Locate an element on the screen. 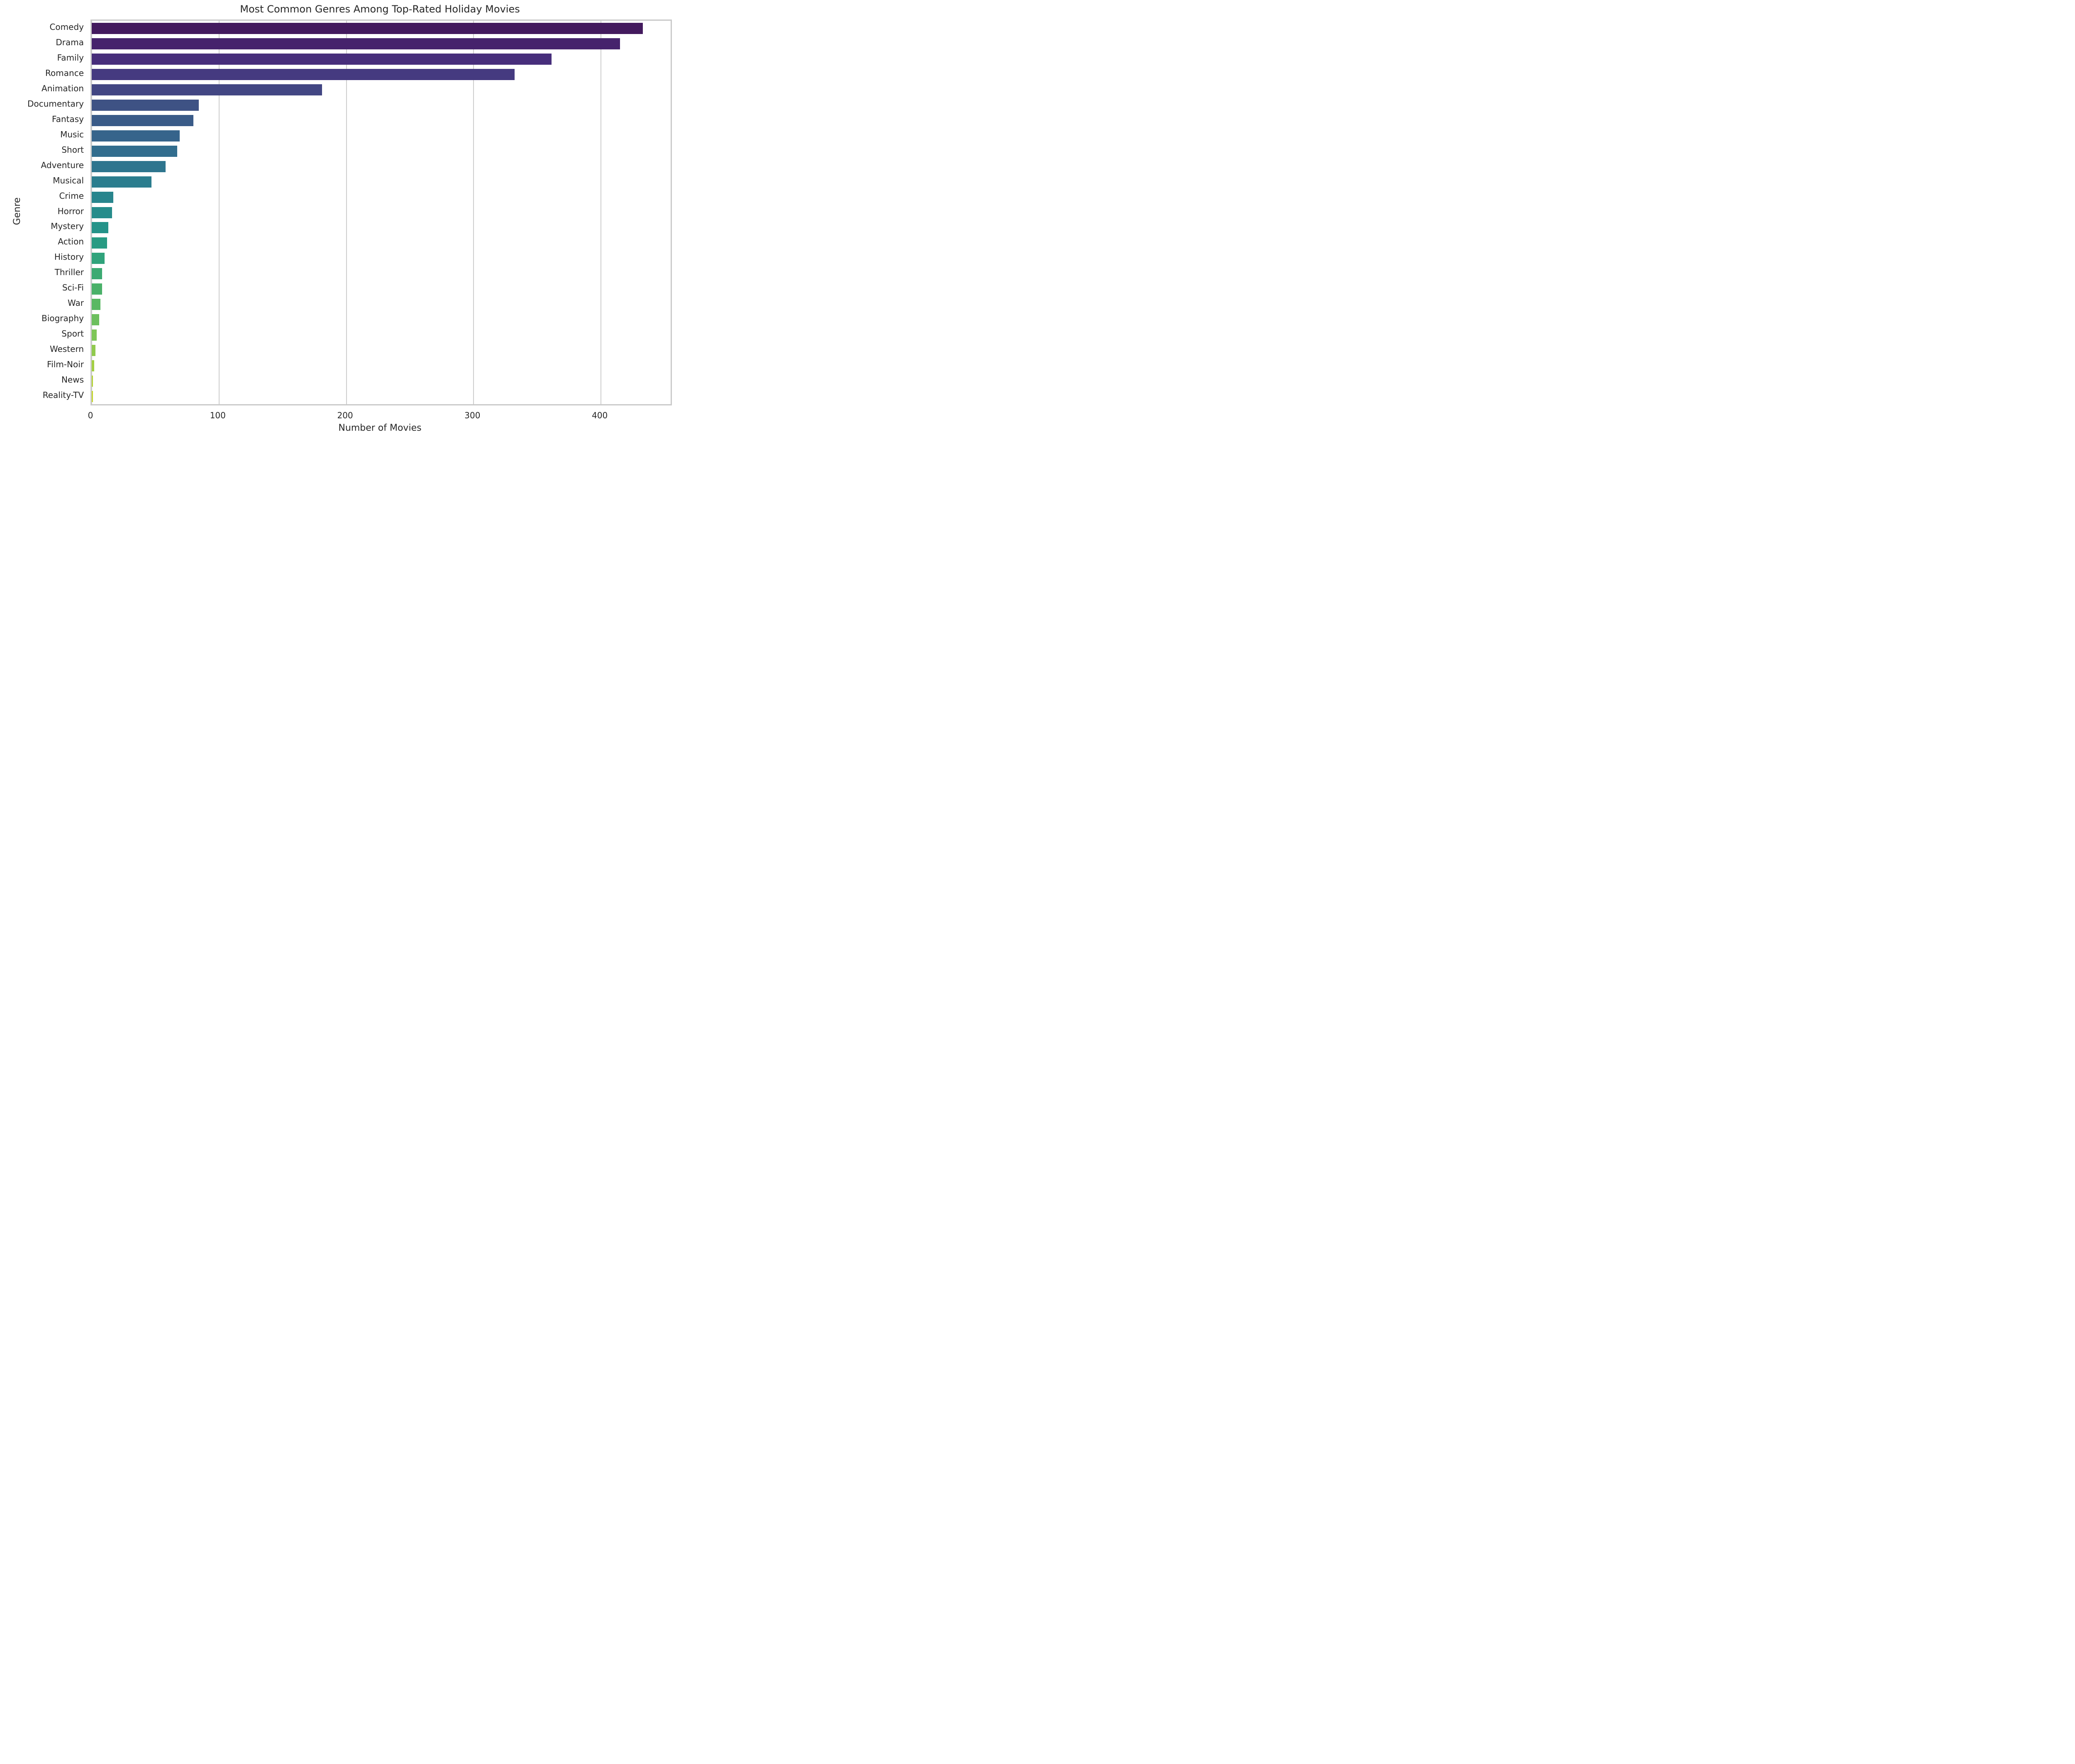 This screenshot has width=2075, height=1764. y-tick-label-music: Music is located at coordinates (72, 134).